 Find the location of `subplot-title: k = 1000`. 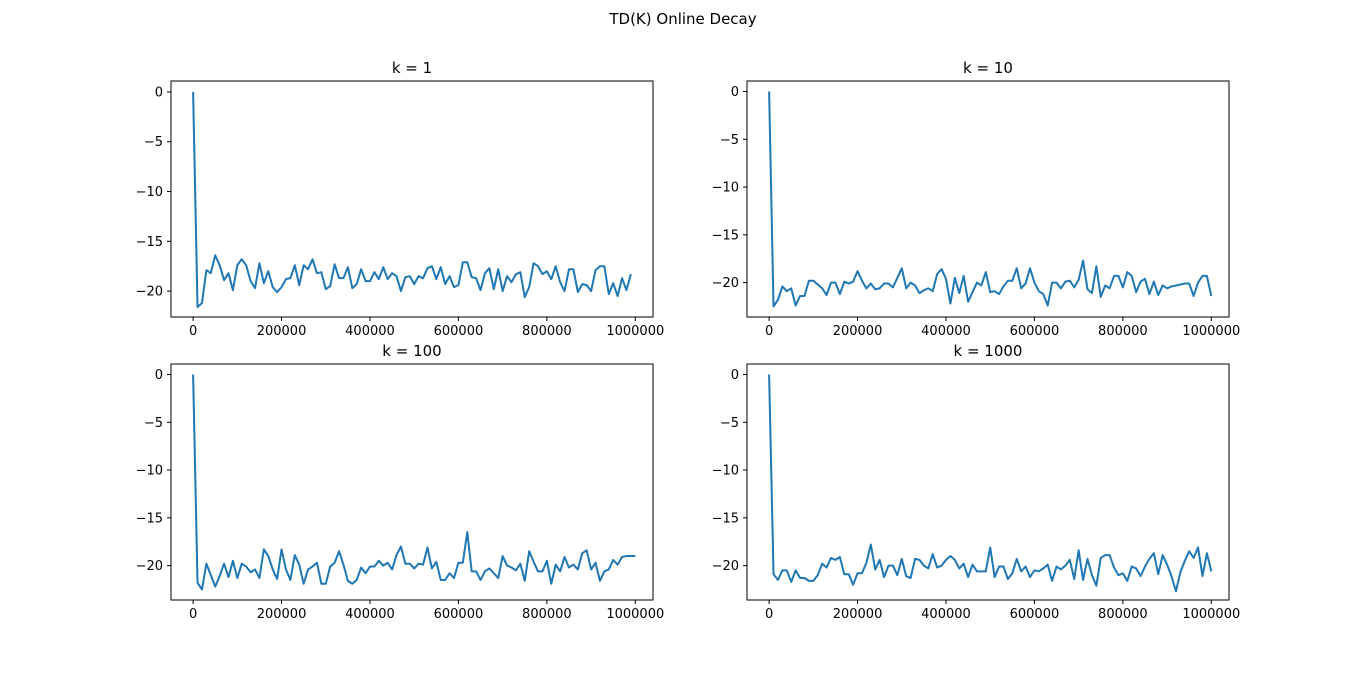

subplot-title: k = 1000 is located at coordinates (988, 351).